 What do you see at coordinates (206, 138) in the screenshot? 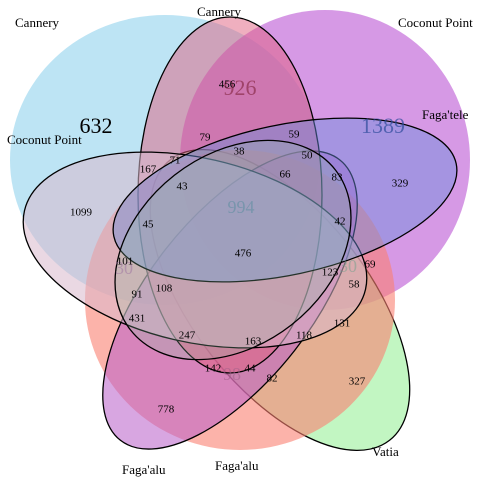
I see `count-79: 79` at bounding box center [206, 138].